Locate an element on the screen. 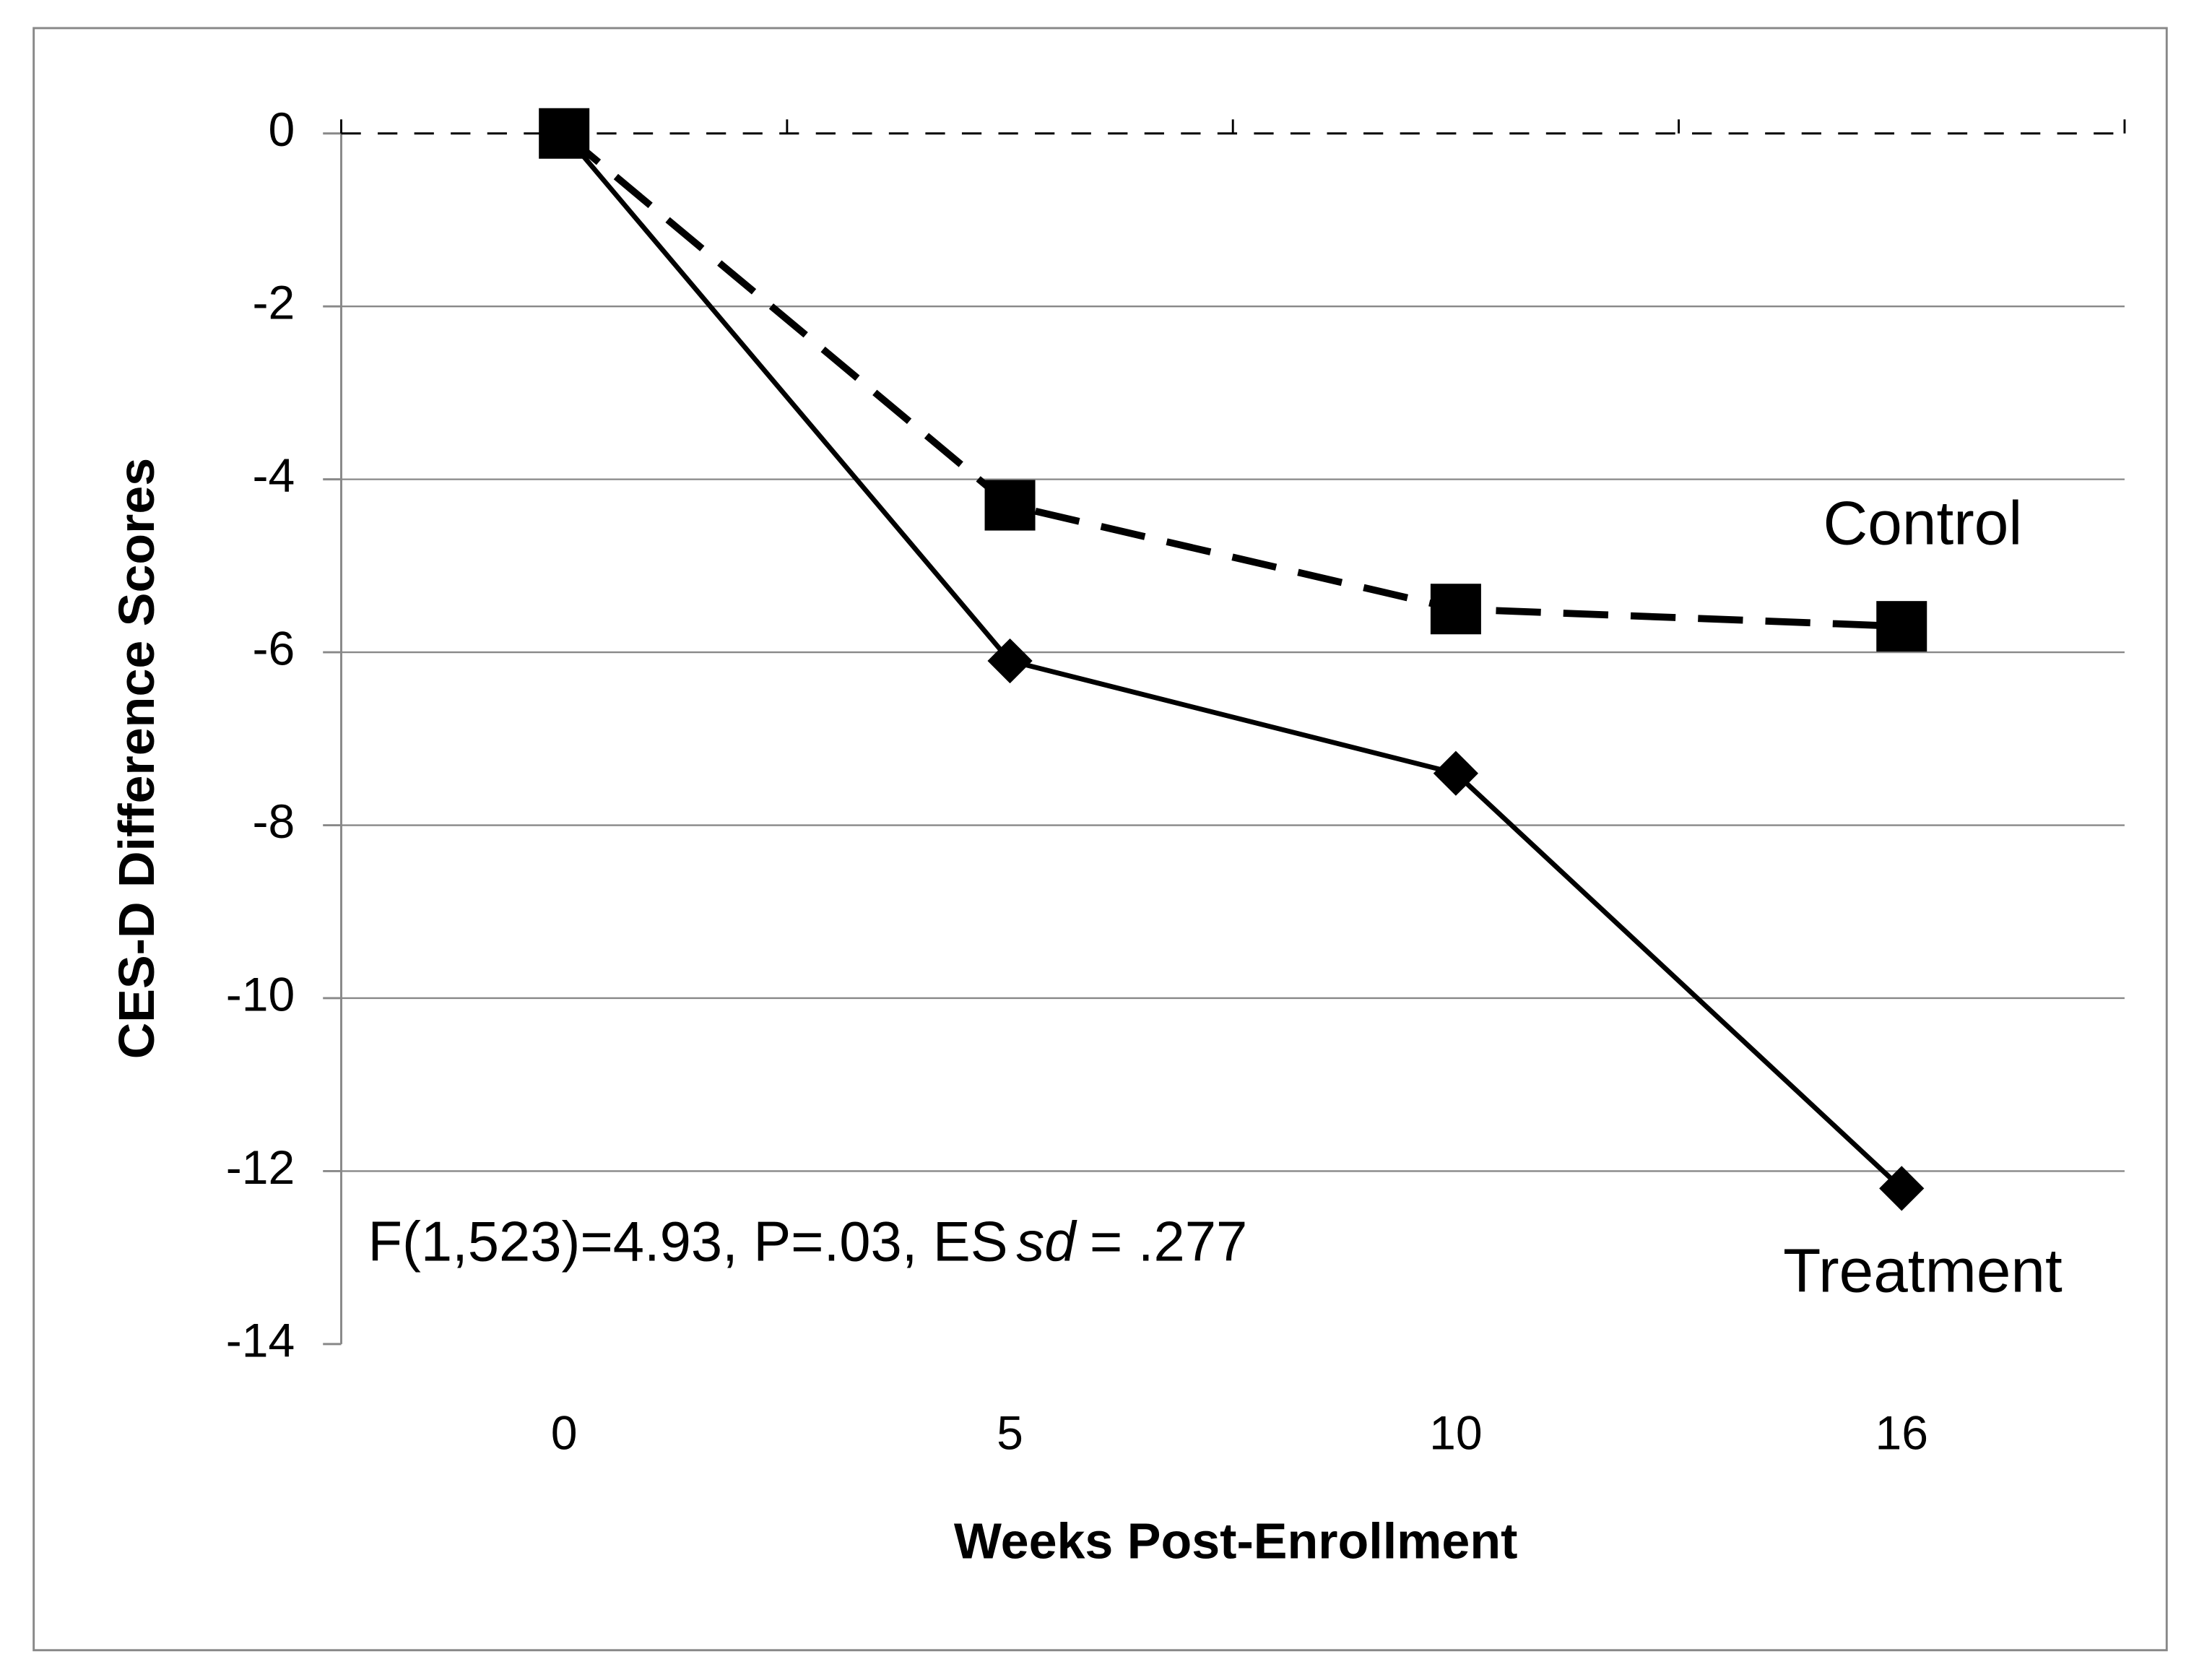  annotation-italic: sd is located at coordinates (1046, 1242).